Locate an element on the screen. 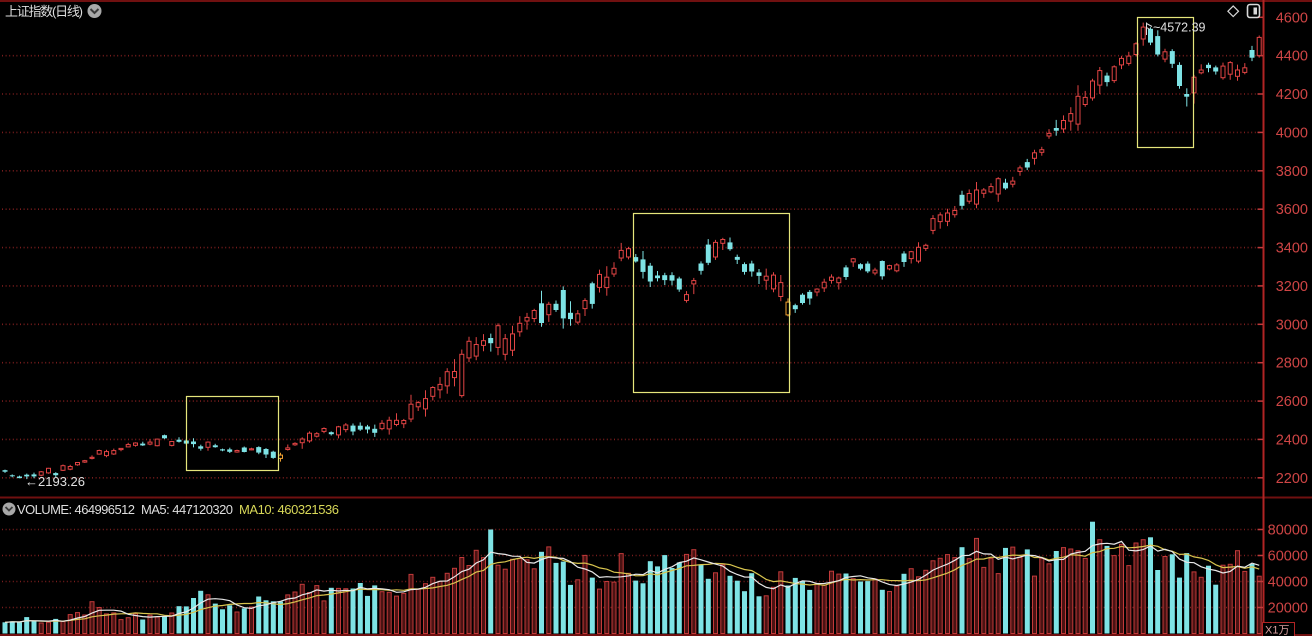  svg-text: 4600 is located at coordinates (1292, 18).